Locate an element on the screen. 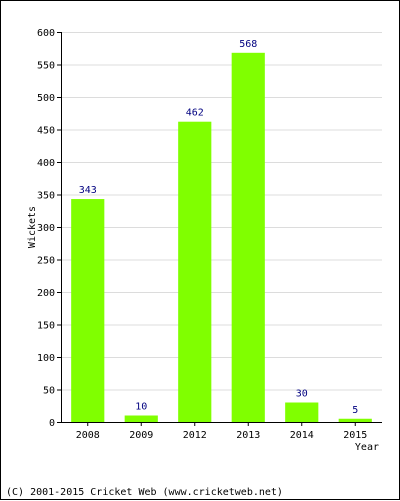 The width and height of the screenshot is (400, 501). data-label: 568 is located at coordinates (248, 44).